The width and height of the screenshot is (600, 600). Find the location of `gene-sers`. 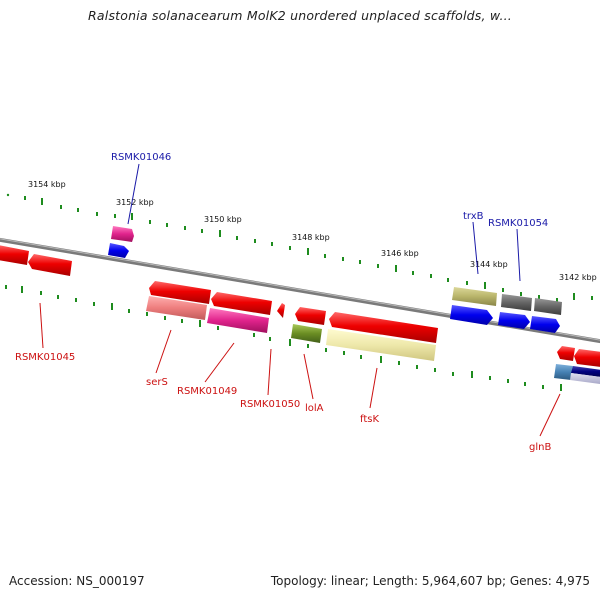

gene-sers is located at coordinates (176, 308).